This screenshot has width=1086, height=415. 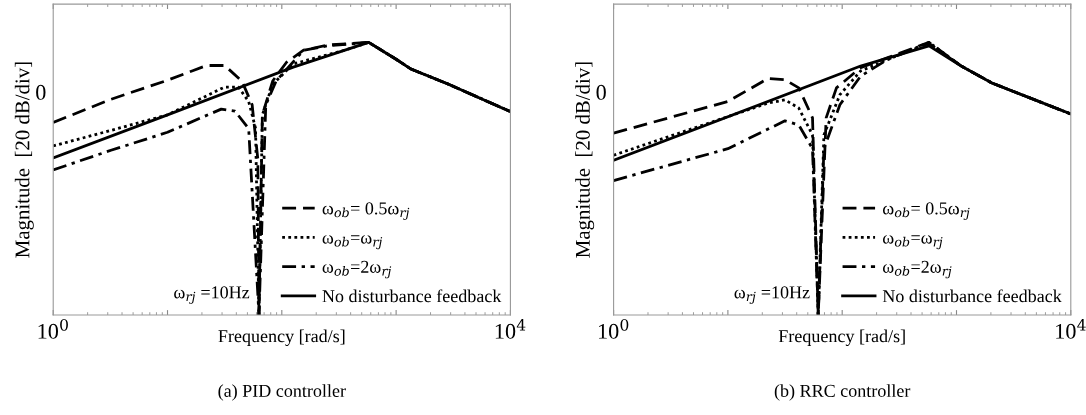 I want to click on text: (b) RRC controller, so click(x=842, y=392).